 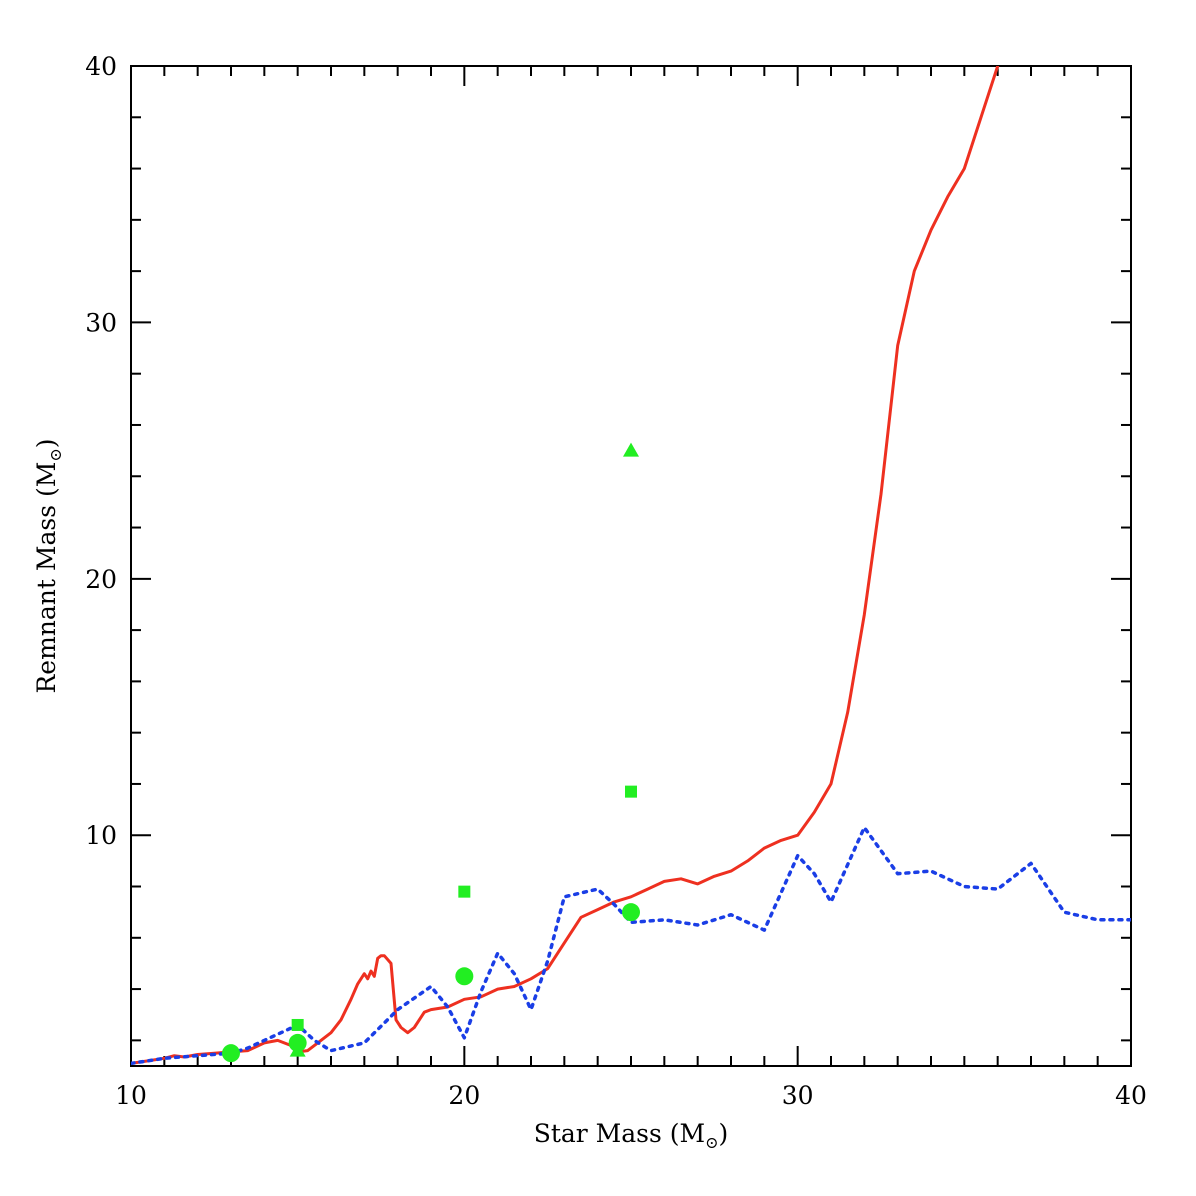 I want to click on y-tick-labels: 10 20 30 40, so click(x=101, y=451).